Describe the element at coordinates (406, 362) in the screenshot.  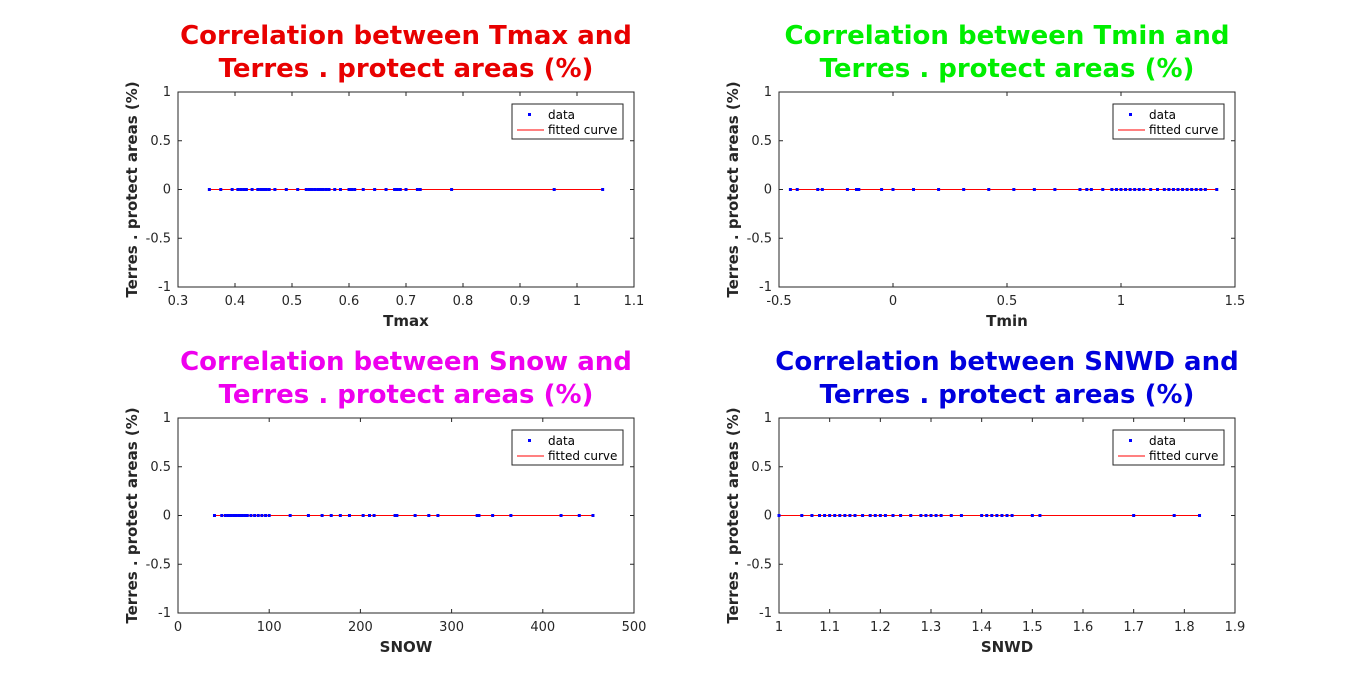
I see `title-line-1: Correlation between Snow and` at that location.